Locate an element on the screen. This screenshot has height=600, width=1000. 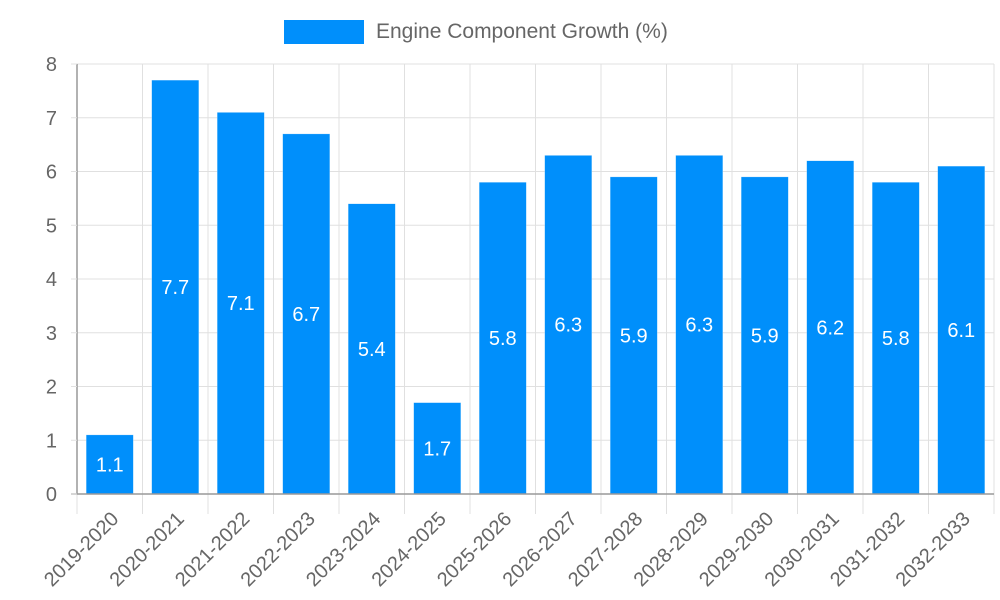
bar-value-label: 7.1 is located at coordinates (241, 304).